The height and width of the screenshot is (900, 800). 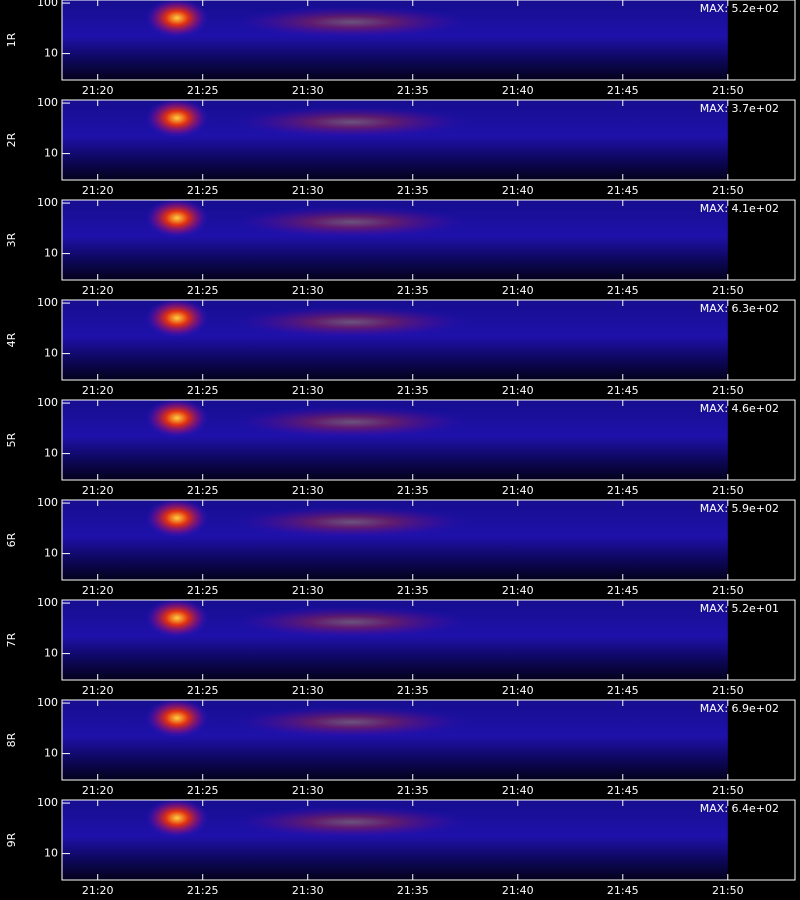 I want to click on y-axis-label: 7R, so click(x=11, y=639).